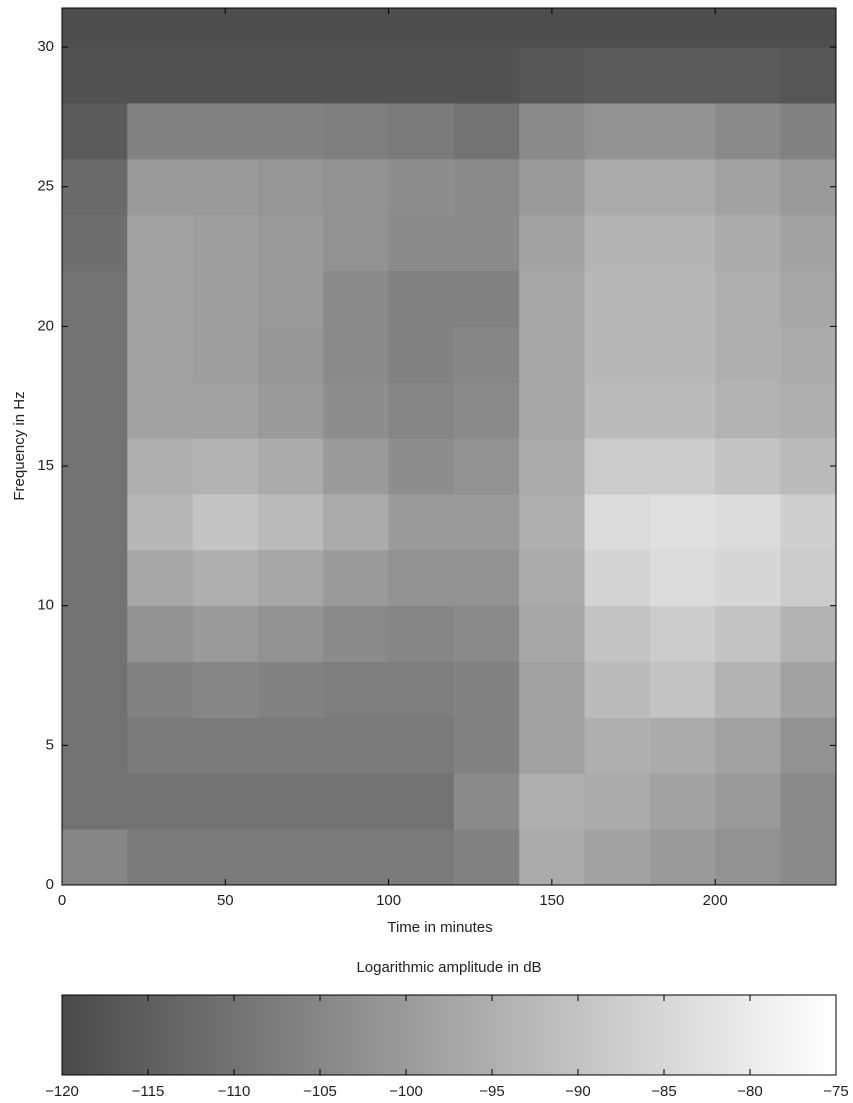 Image resolution: width=853 pixels, height=1103 pixels. I want to click on x-tick-label: 200, so click(715, 900).